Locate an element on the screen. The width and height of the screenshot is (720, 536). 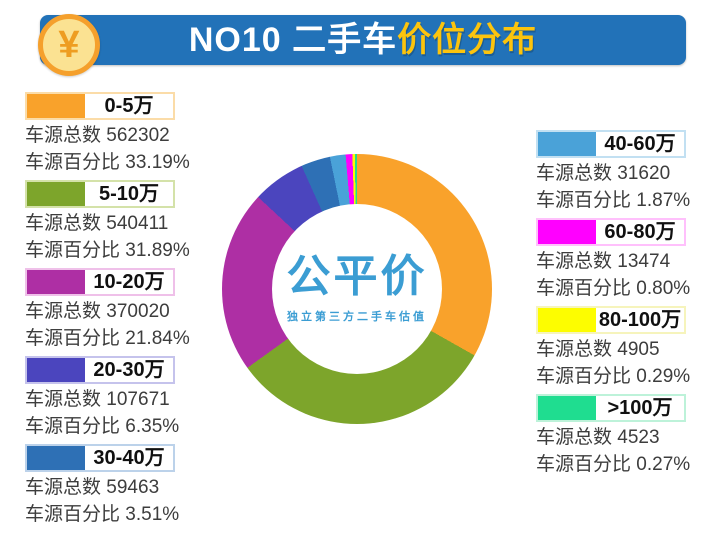
percent-value: 21.84% is located at coordinates (157, 338).